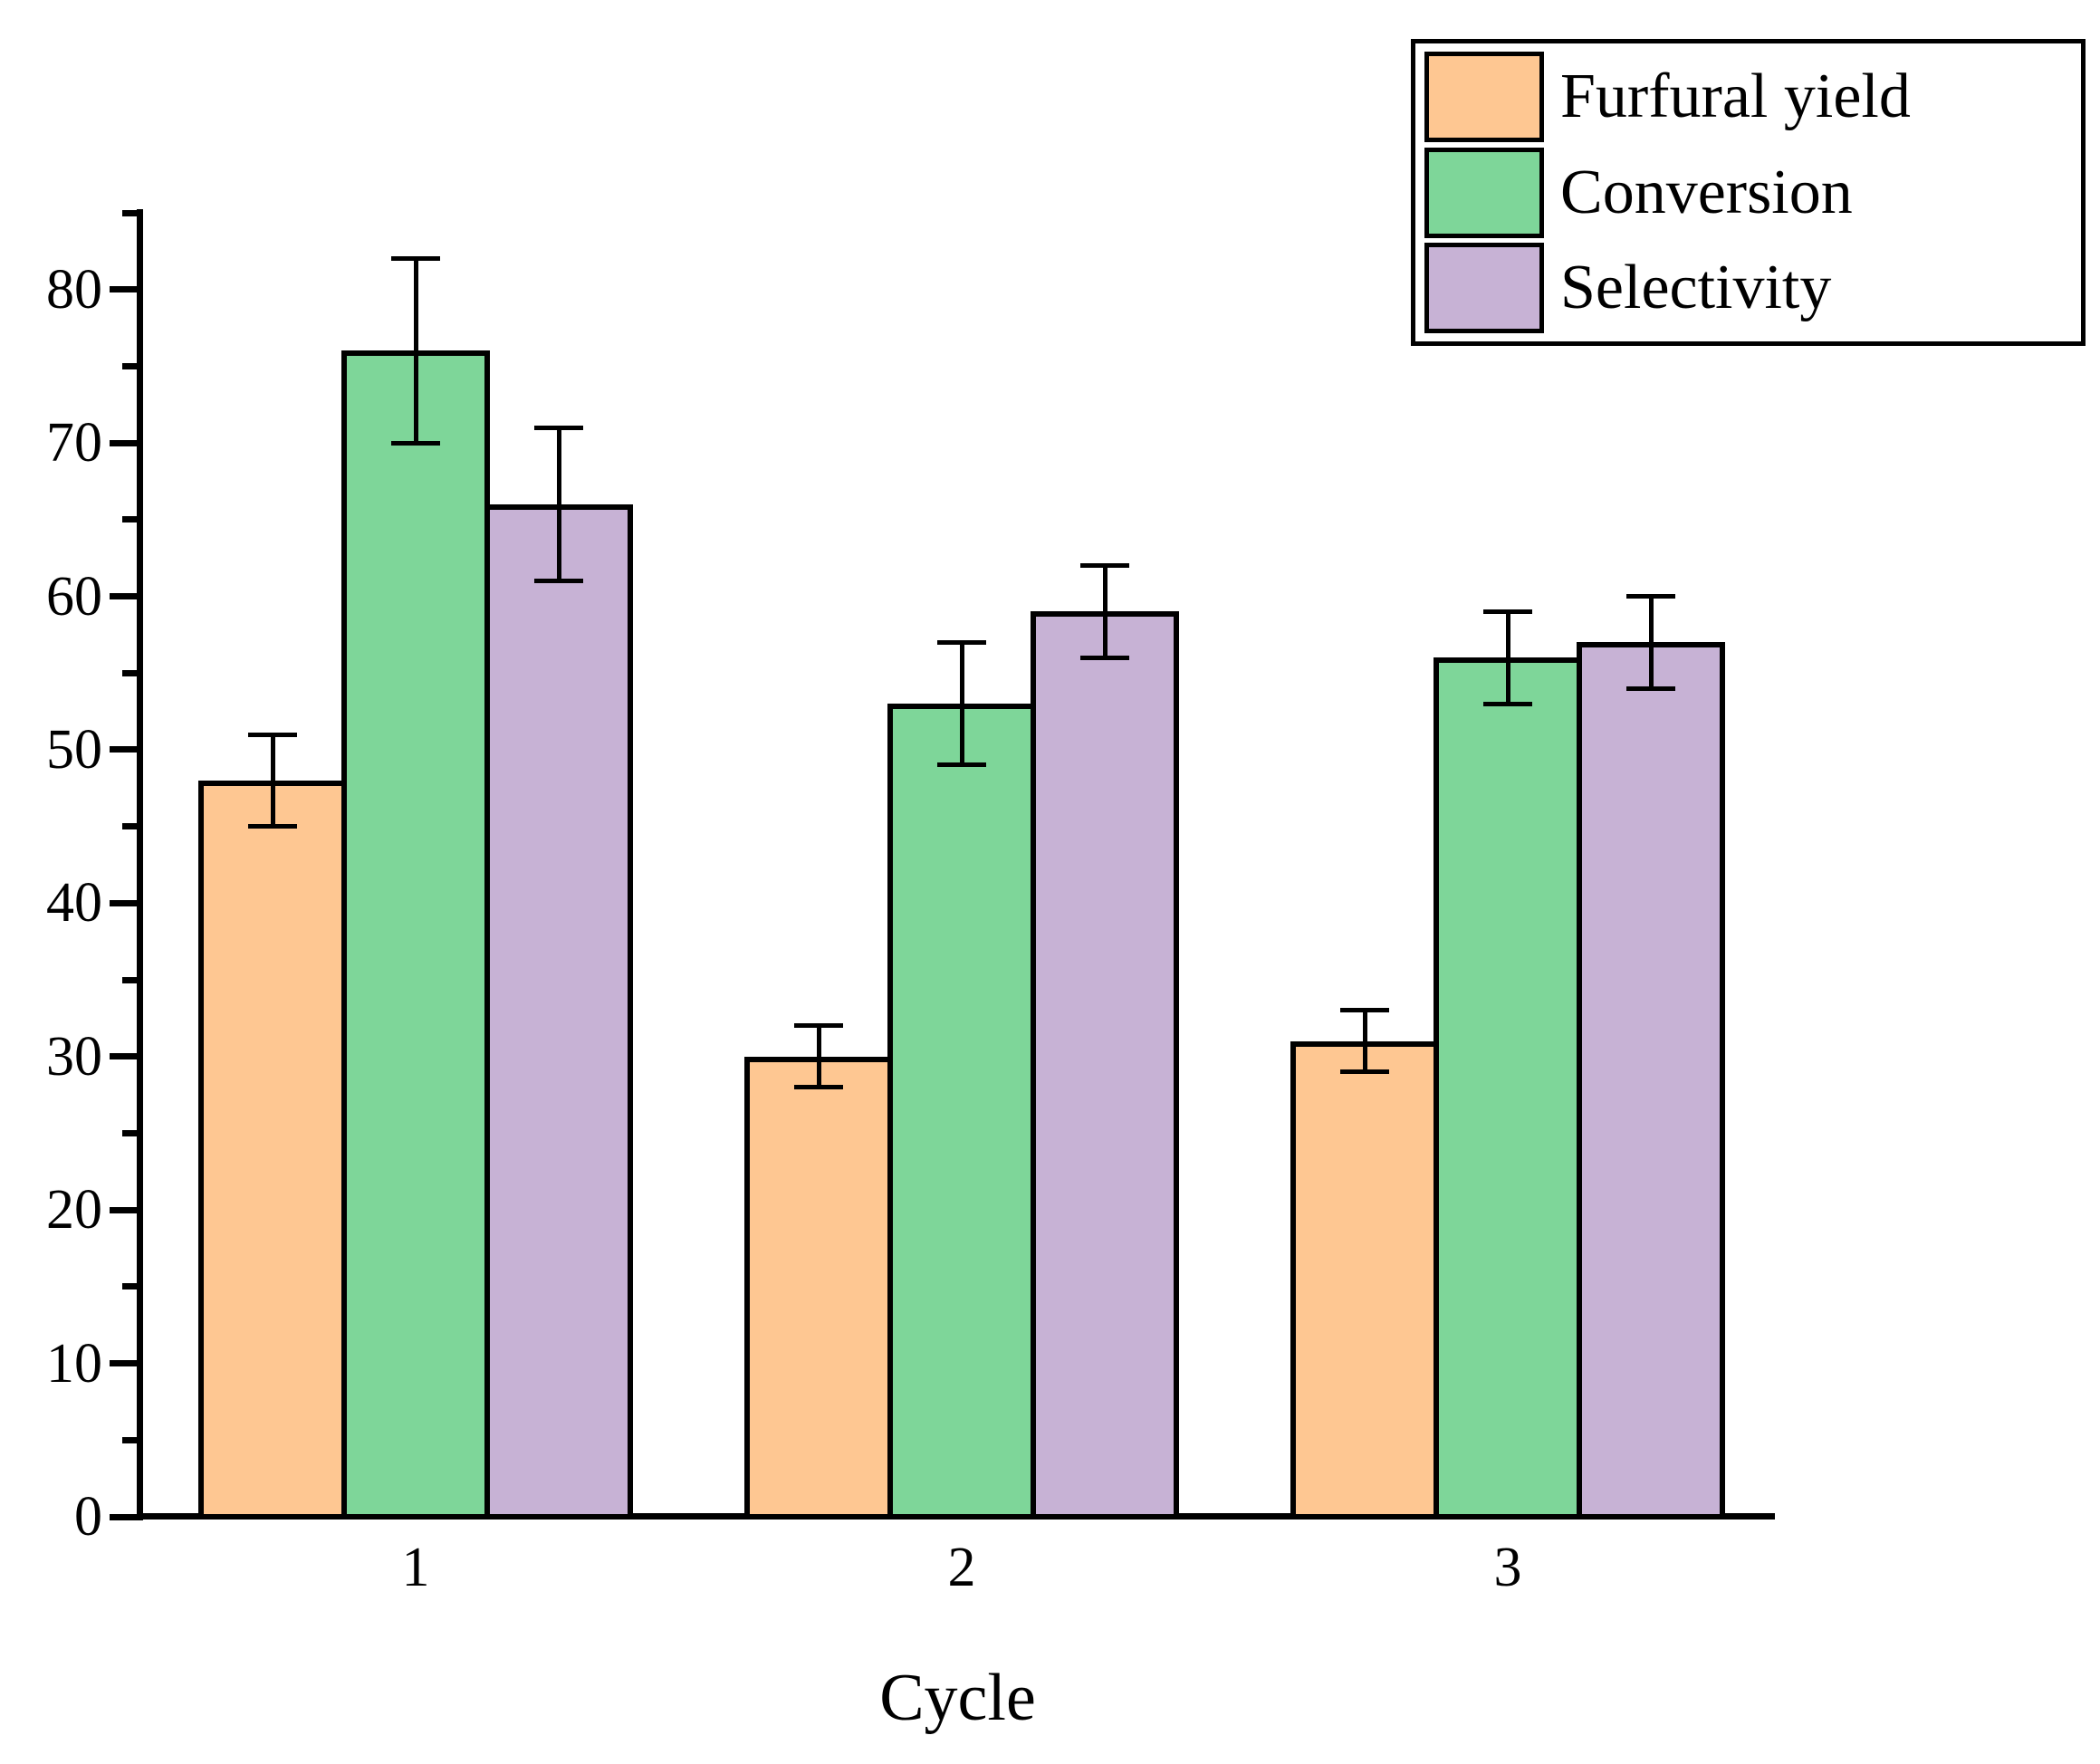  Describe the element at coordinates (1484, 193) in the screenshot. I see `legend-swatch-conversion` at that location.